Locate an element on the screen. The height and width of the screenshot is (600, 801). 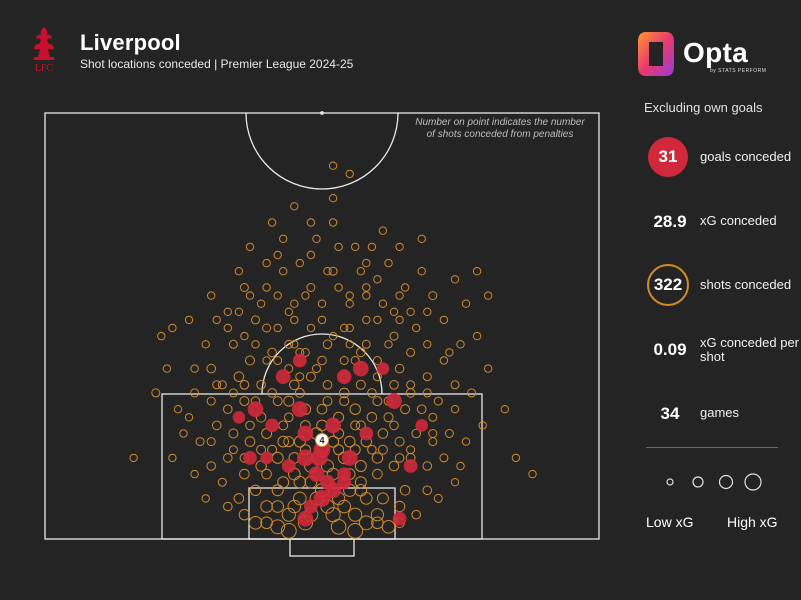
stat-value: 31 is located at coordinates (668, 156).